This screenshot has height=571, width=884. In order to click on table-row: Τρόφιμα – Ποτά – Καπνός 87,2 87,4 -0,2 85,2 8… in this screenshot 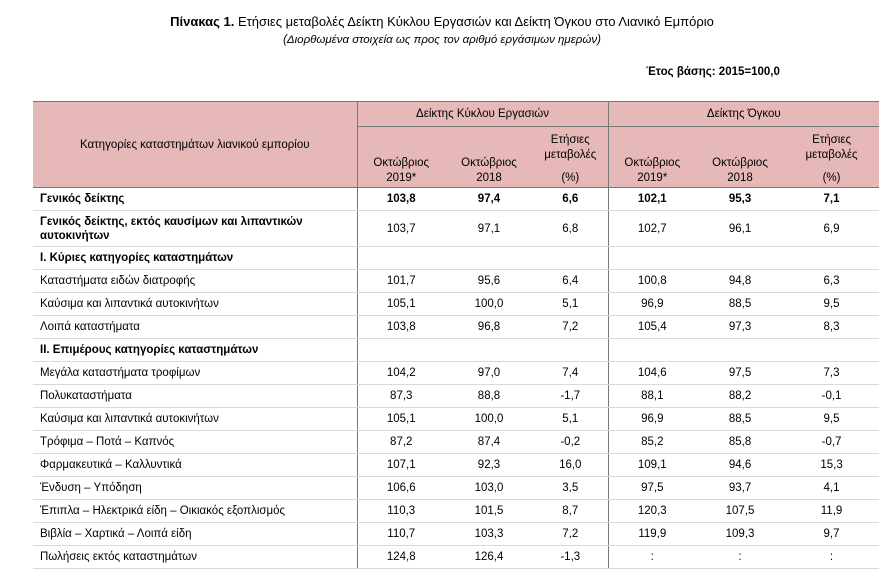, I will do `click(456, 442)`.